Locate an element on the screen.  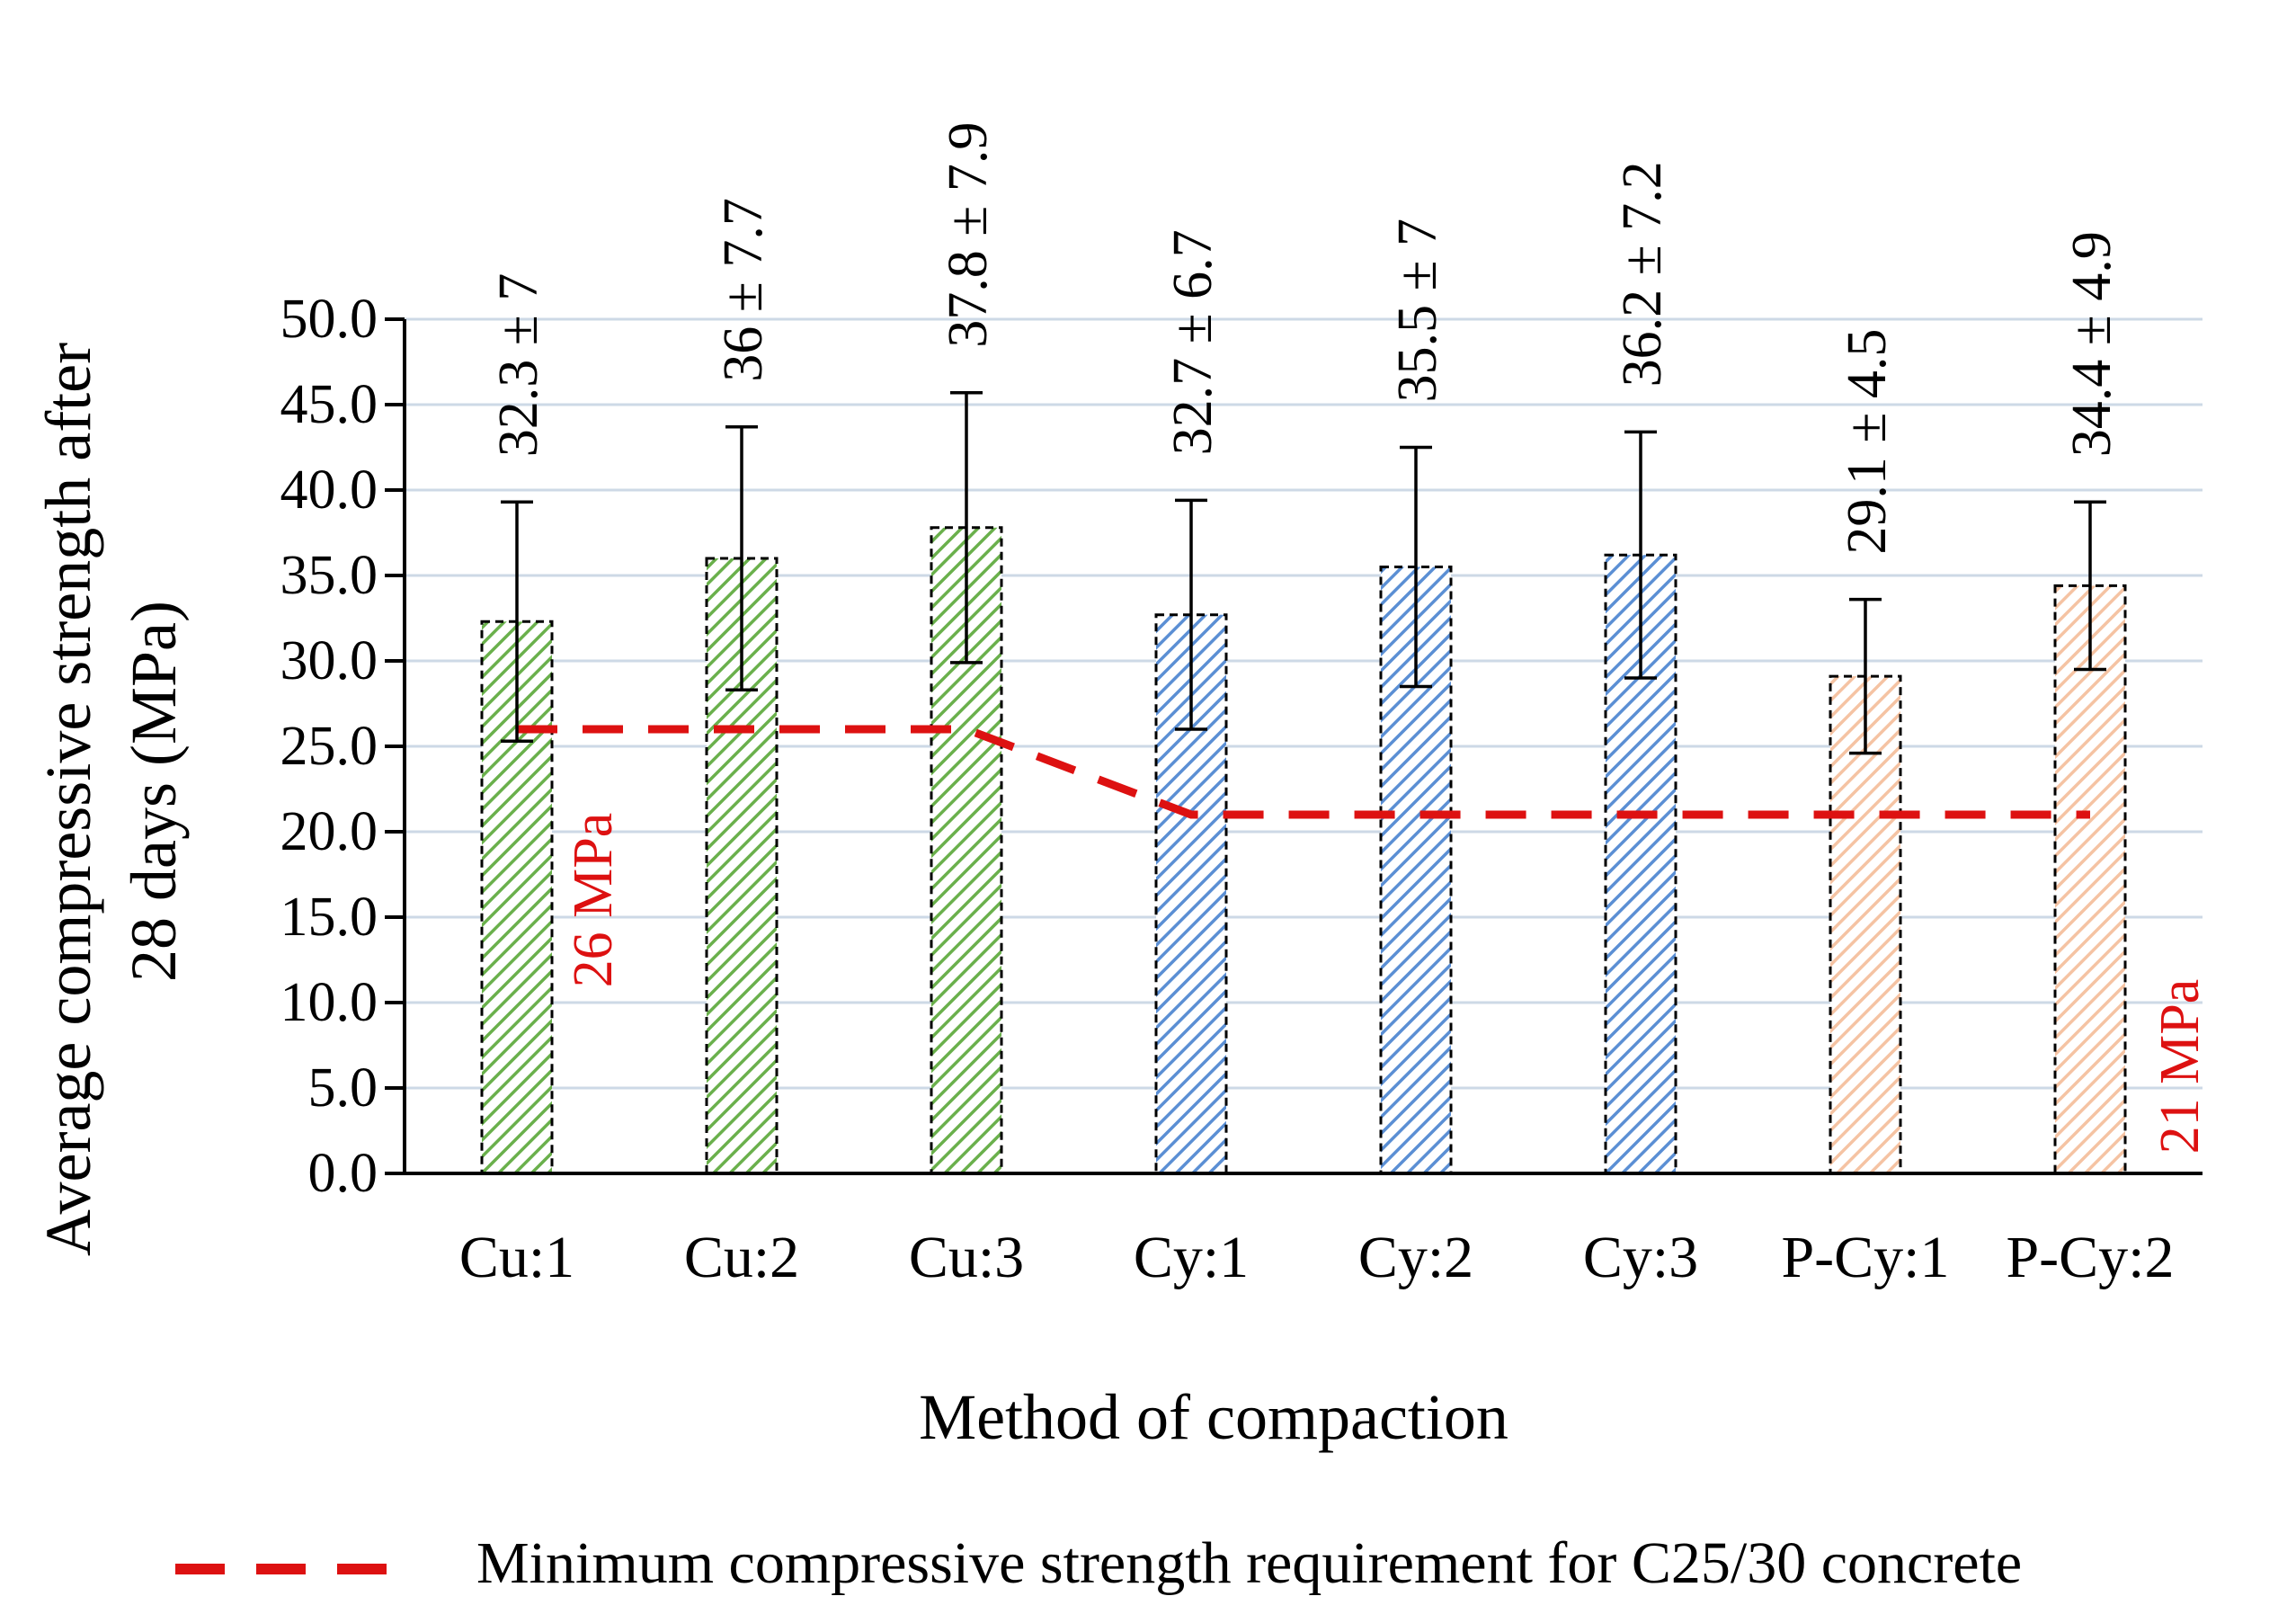
y-tick-label: 45.0 is located at coordinates (329, 404).